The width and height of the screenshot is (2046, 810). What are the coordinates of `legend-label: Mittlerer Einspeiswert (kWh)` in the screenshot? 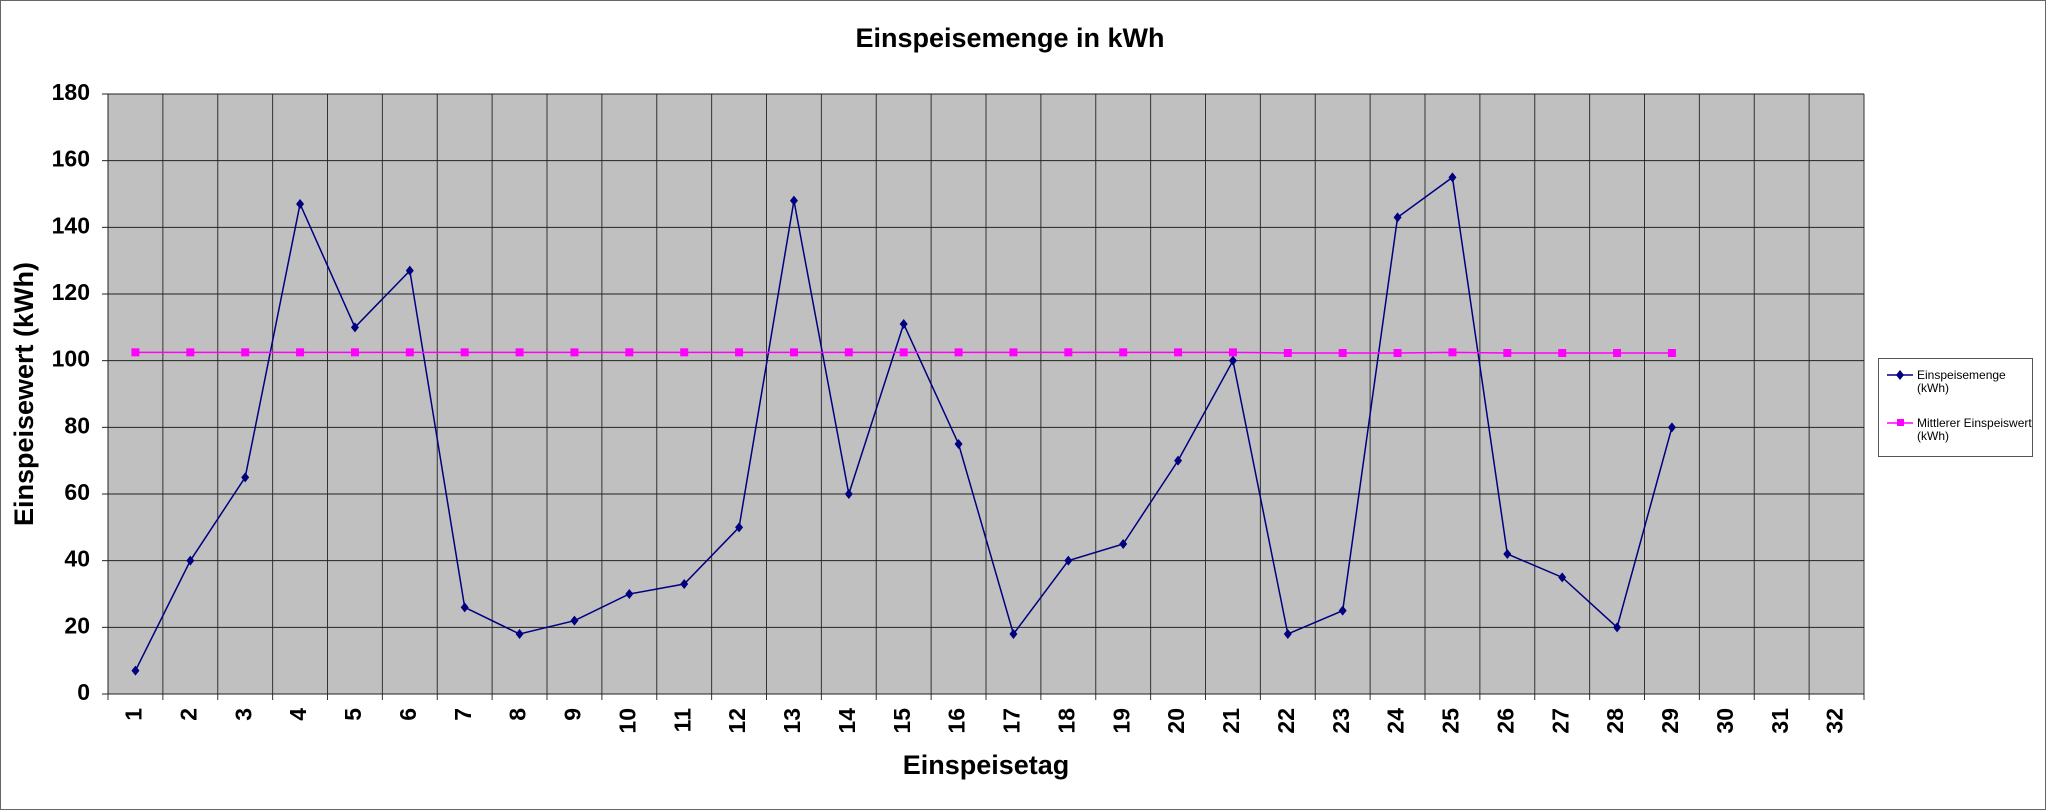 It's located at (1974, 429).